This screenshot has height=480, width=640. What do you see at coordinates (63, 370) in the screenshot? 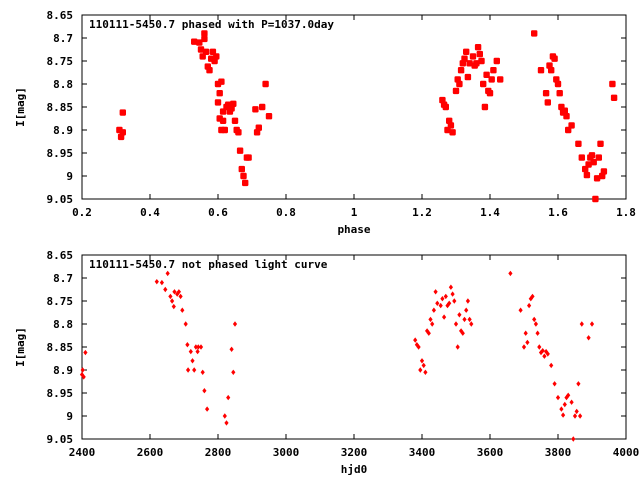
I see `y-tick-label: 8.9` at bounding box center [63, 370].